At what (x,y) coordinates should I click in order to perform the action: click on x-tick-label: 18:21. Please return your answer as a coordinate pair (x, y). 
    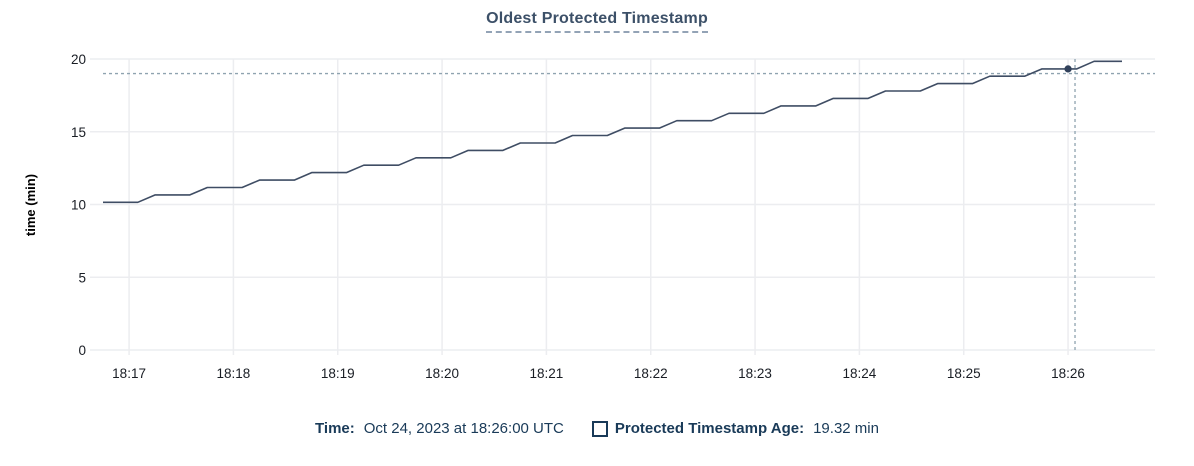
    Looking at the image, I should click on (547, 373).